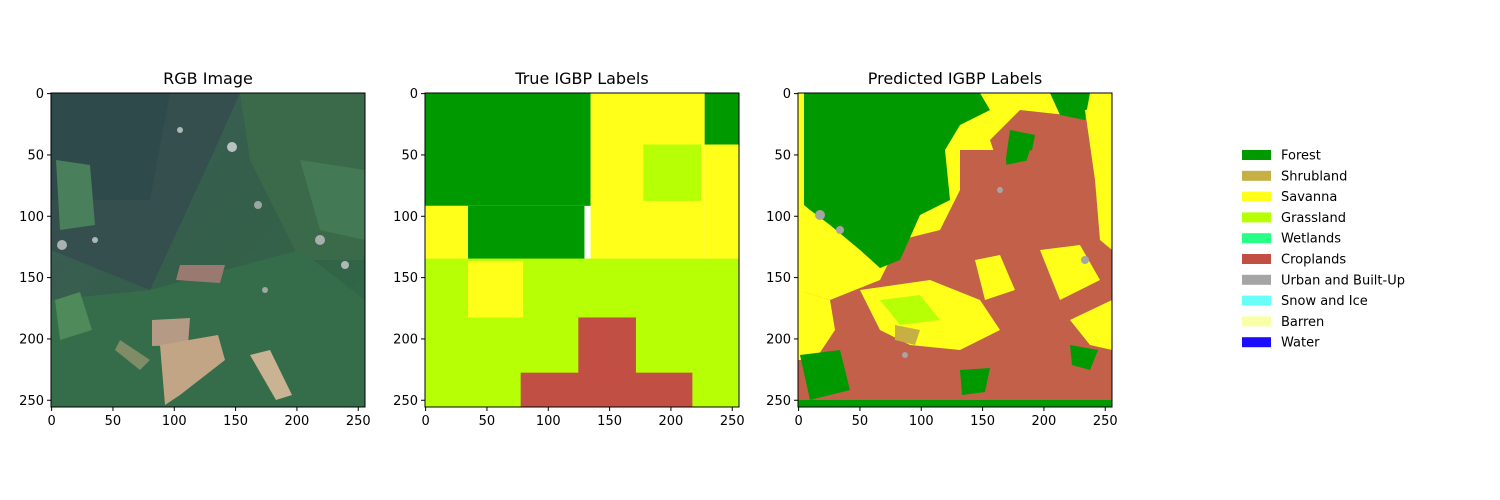 Image resolution: width=1500 pixels, height=500 pixels. Describe the element at coordinates (1314, 176) in the screenshot. I see `legend-label: Shrubland` at that location.